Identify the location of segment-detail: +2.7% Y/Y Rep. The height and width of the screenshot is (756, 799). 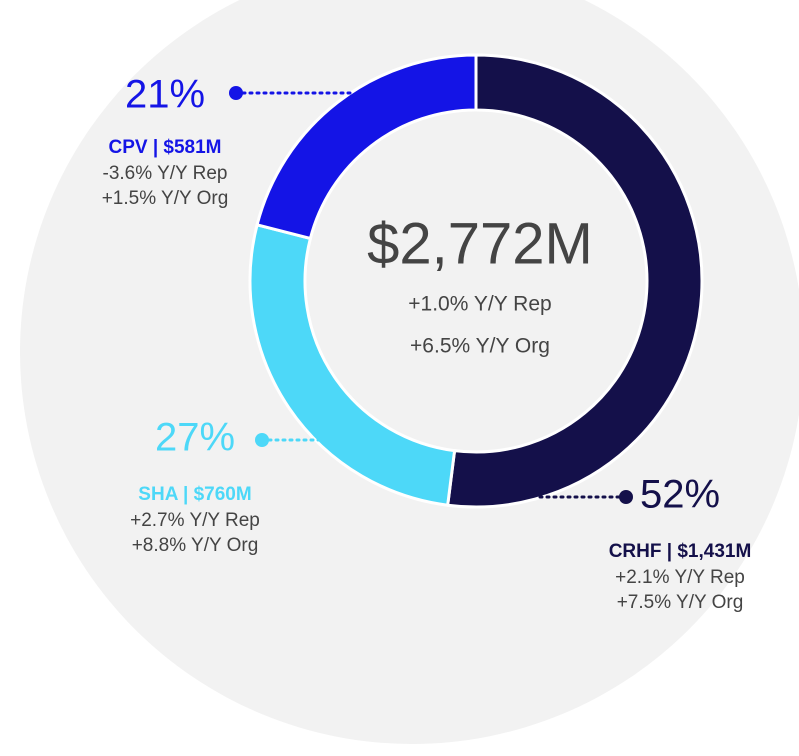
(195, 520).